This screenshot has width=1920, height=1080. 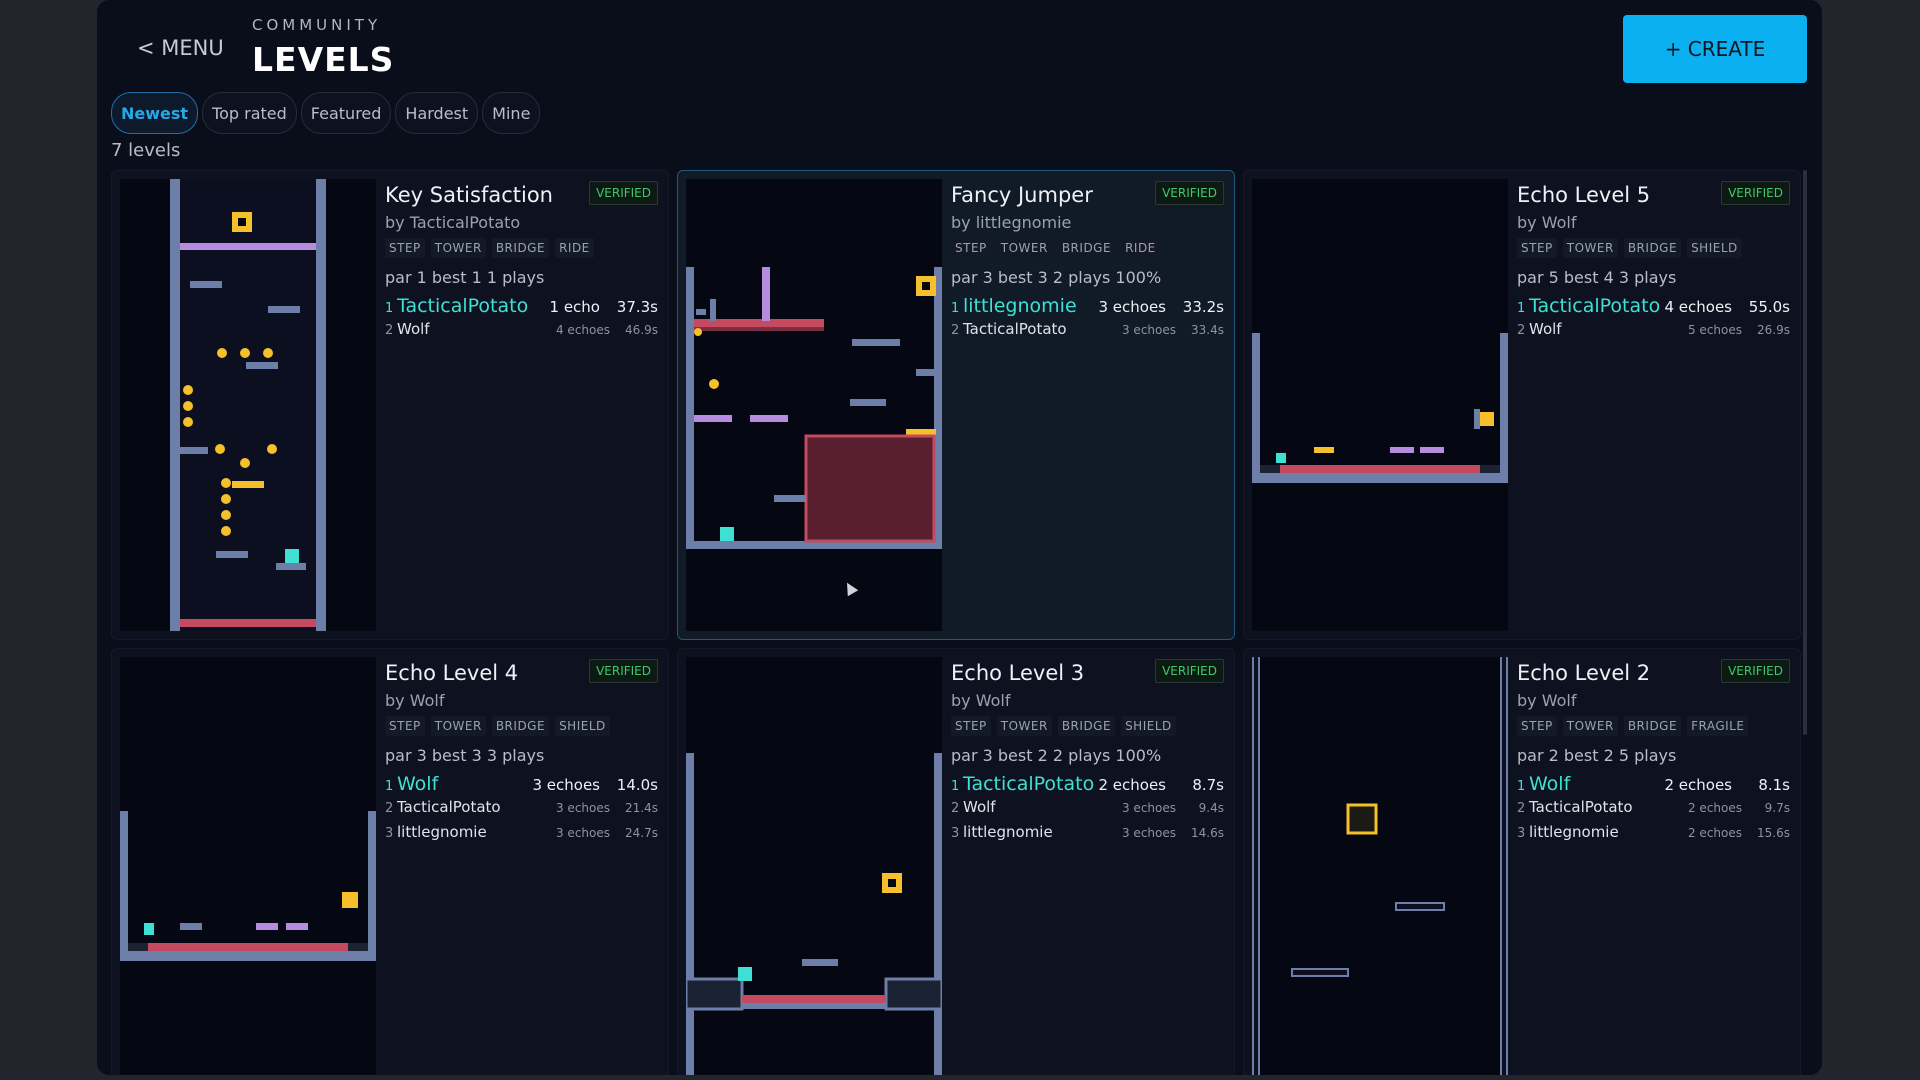 What do you see at coordinates (1015, 329) in the screenshot?
I see `player-name: TacticalPotato` at bounding box center [1015, 329].